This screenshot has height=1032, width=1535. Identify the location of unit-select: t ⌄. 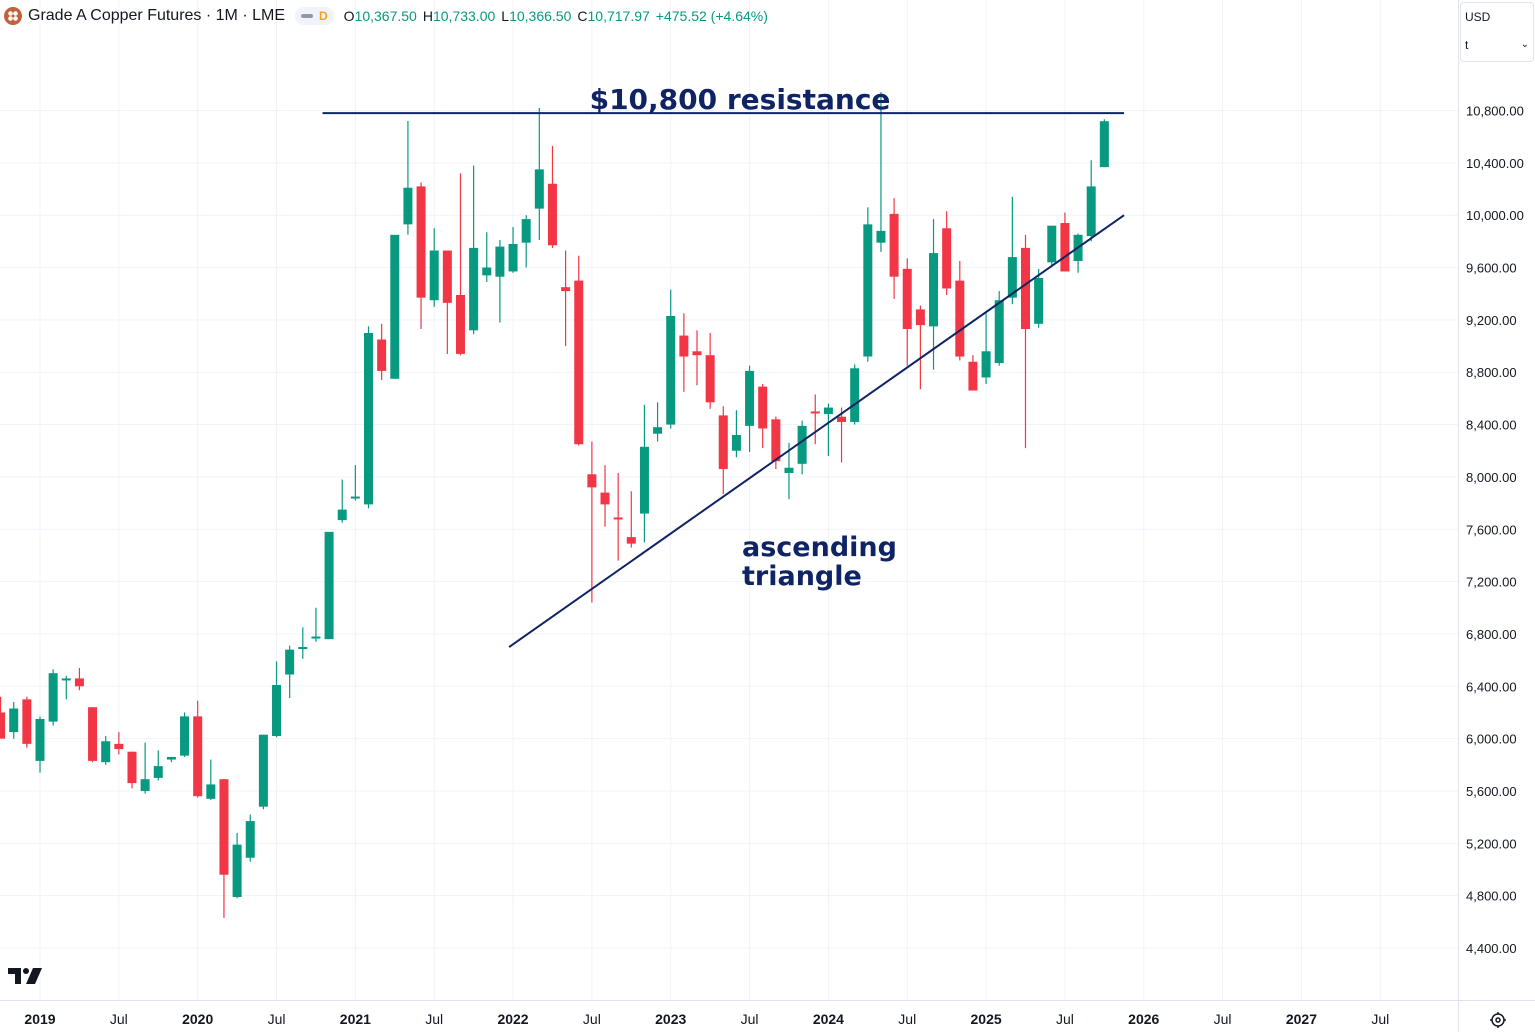
(1497, 45).